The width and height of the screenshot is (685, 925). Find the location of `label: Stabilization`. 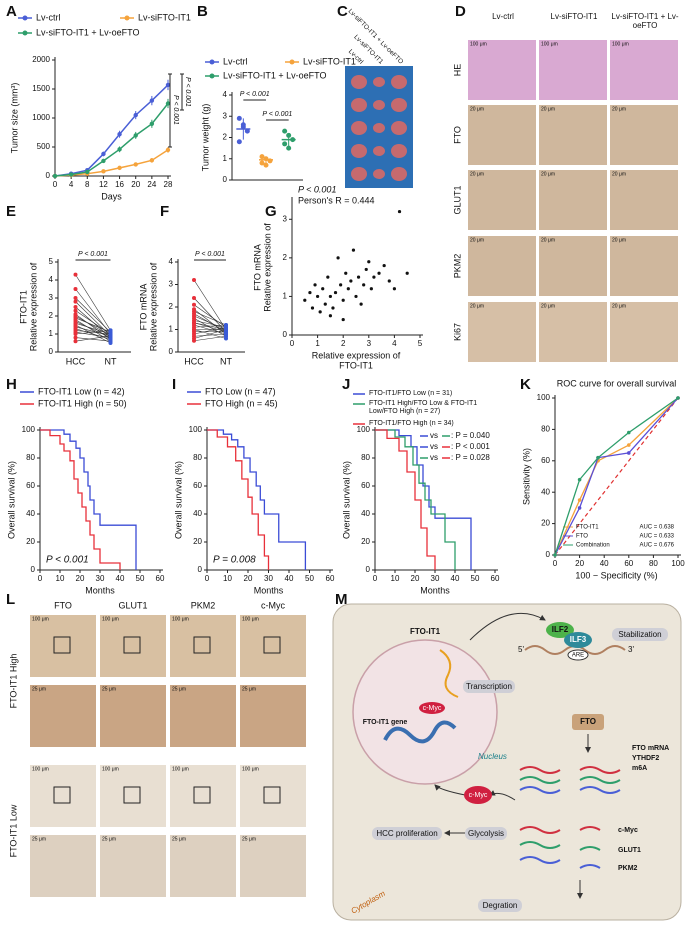

label: Stabilization is located at coordinates (639, 634).